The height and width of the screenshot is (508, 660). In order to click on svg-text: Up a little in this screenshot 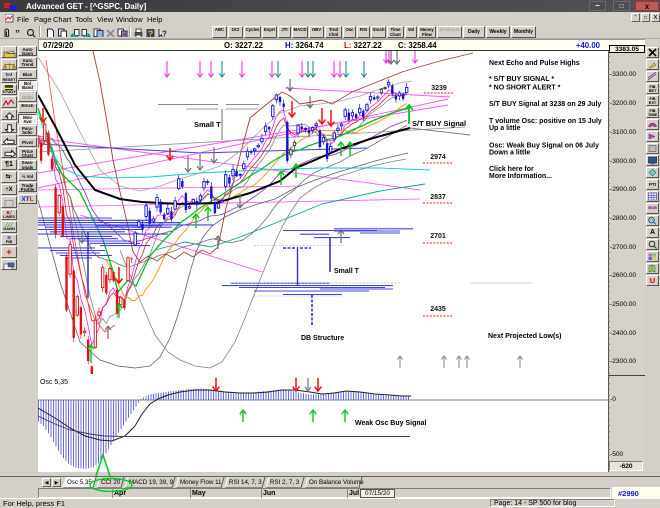, I will do `click(505, 128)`.